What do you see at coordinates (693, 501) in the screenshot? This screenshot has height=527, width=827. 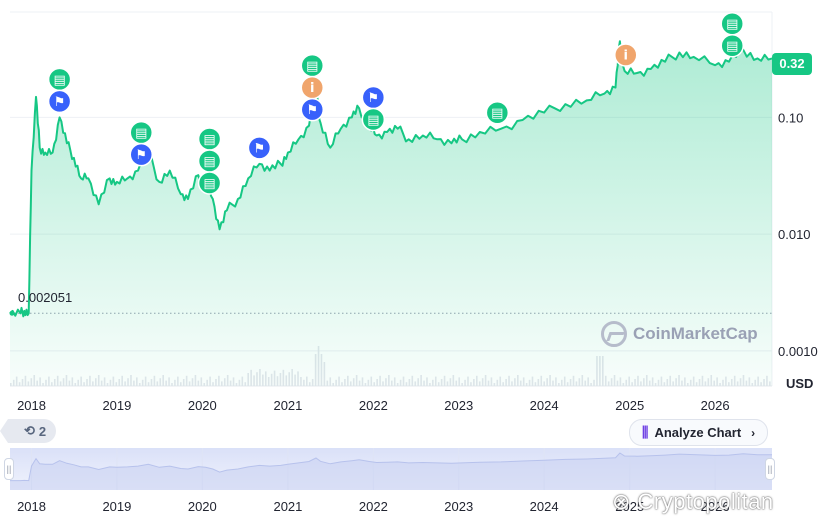 I see `credit-watermark: ⊗ Cryptopolitan` at bounding box center [693, 501].